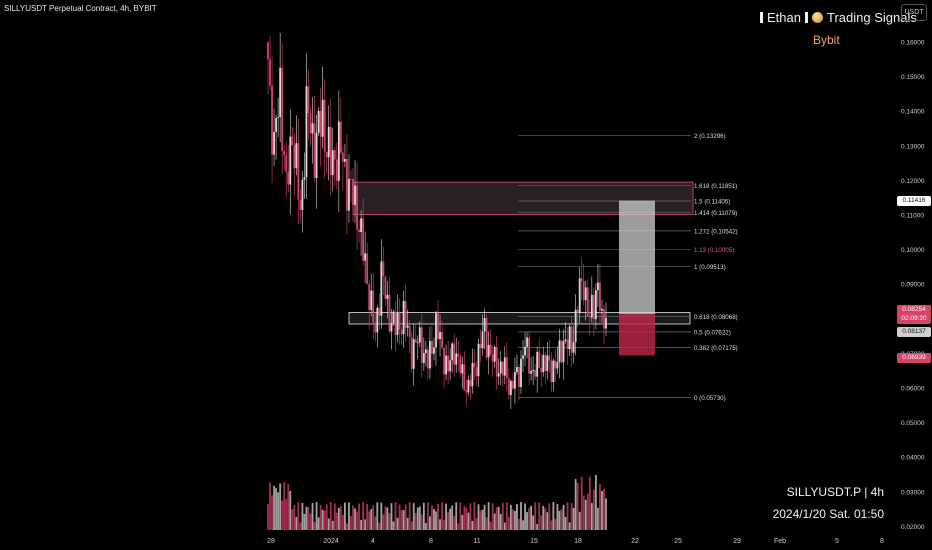 The image size is (932, 550). I want to click on x-tick-label: 5, so click(837, 541).